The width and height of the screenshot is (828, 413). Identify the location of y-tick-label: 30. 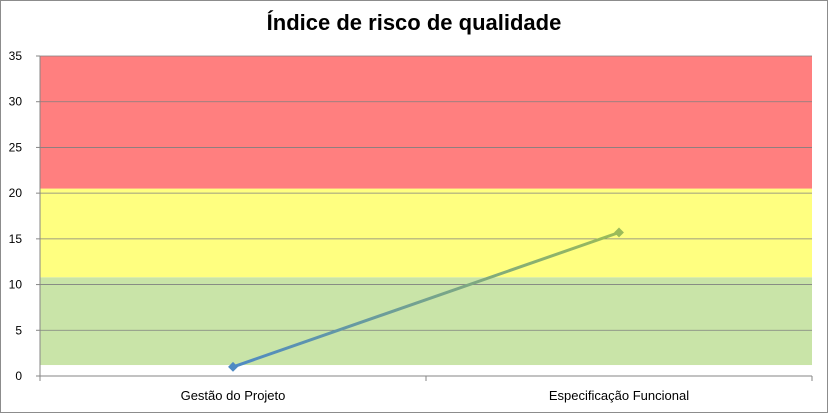
(16, 102).